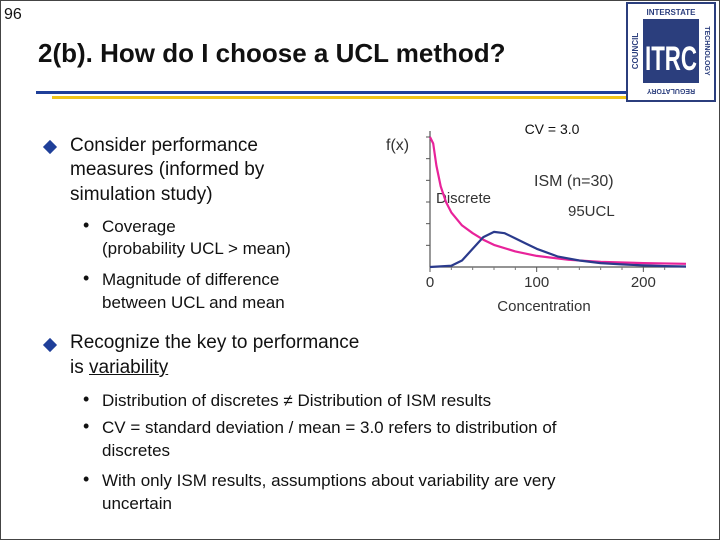  I want to click on title-underline-blue, so click(332, 92).